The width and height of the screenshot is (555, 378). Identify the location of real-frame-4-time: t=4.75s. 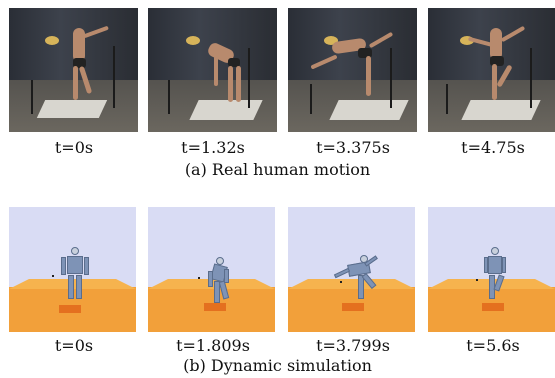
(493, 147).